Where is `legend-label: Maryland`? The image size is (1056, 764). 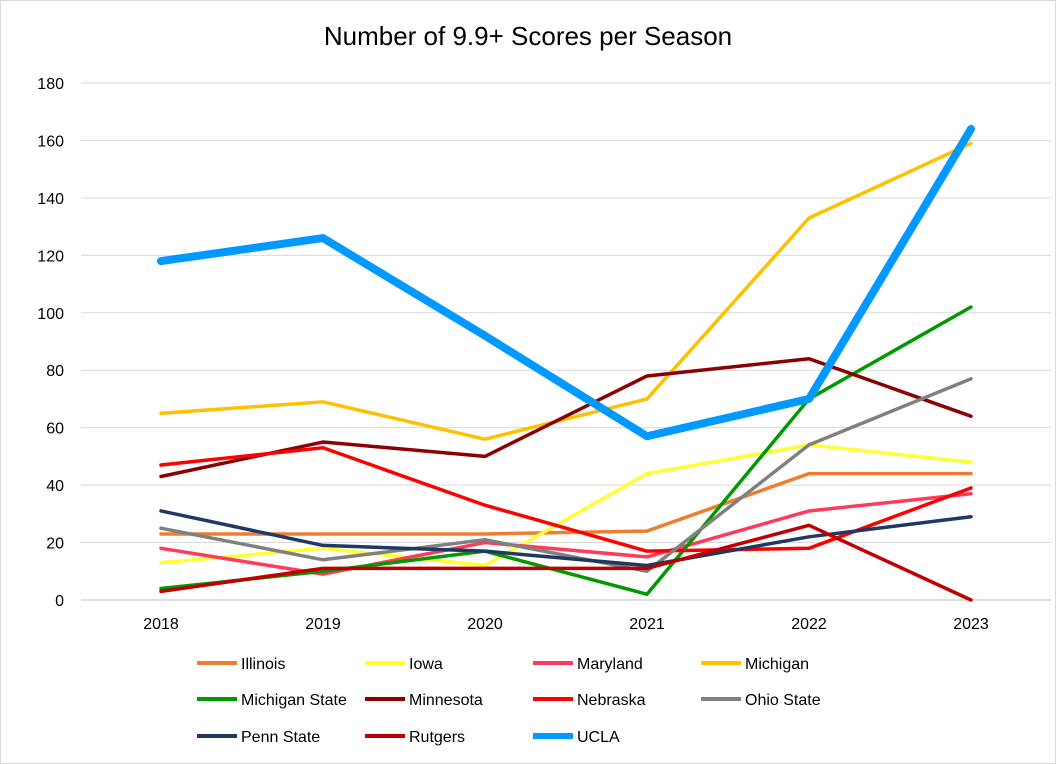 legend-label: Maryland is located at coordinates (610, 664).